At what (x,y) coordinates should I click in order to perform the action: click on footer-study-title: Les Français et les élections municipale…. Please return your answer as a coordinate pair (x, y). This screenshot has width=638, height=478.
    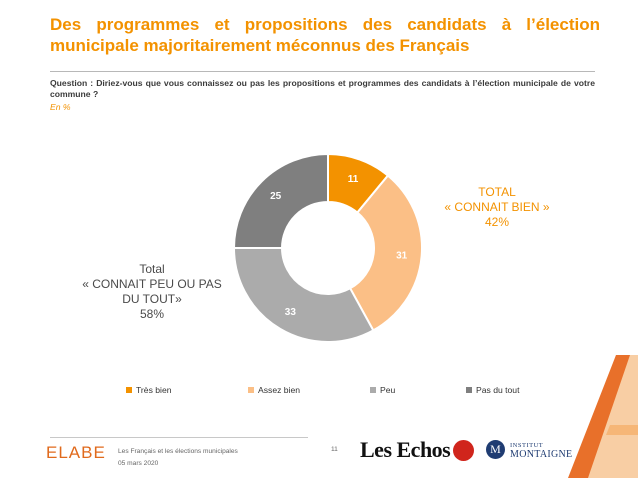
    Looking at the image, I should click on (178, 451).